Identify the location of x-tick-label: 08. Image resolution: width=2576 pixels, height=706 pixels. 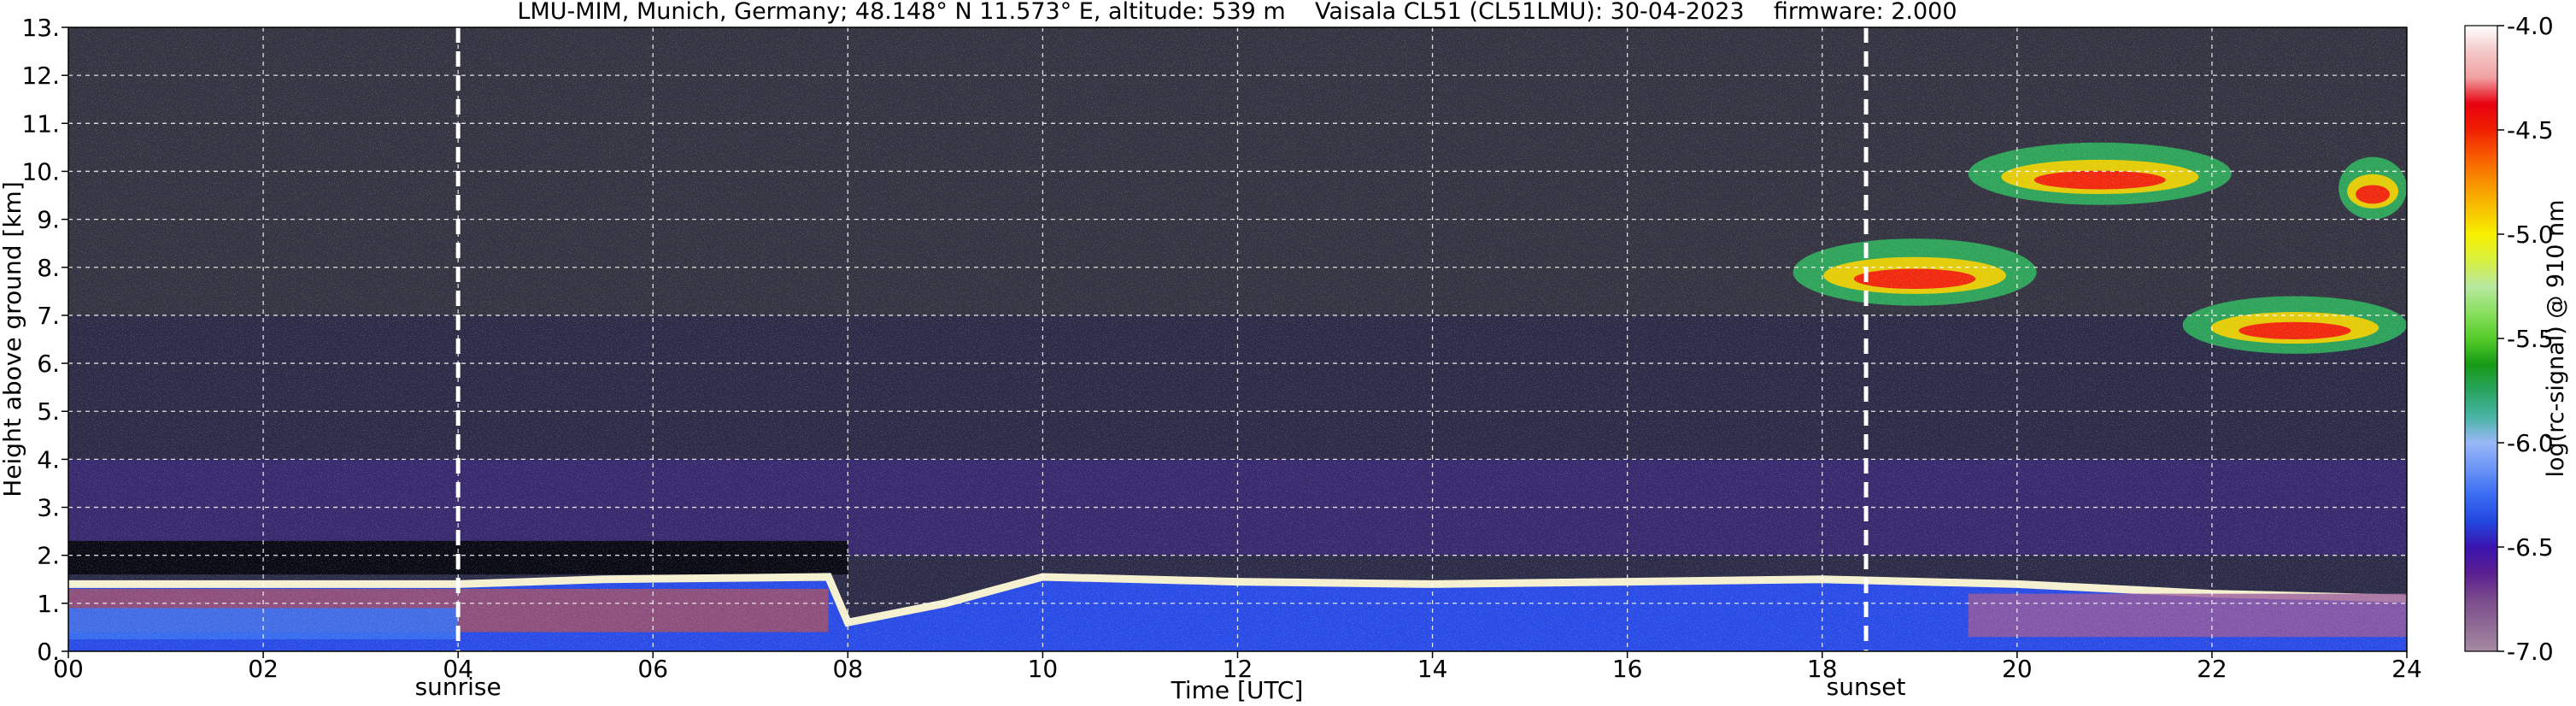
(848, 669).